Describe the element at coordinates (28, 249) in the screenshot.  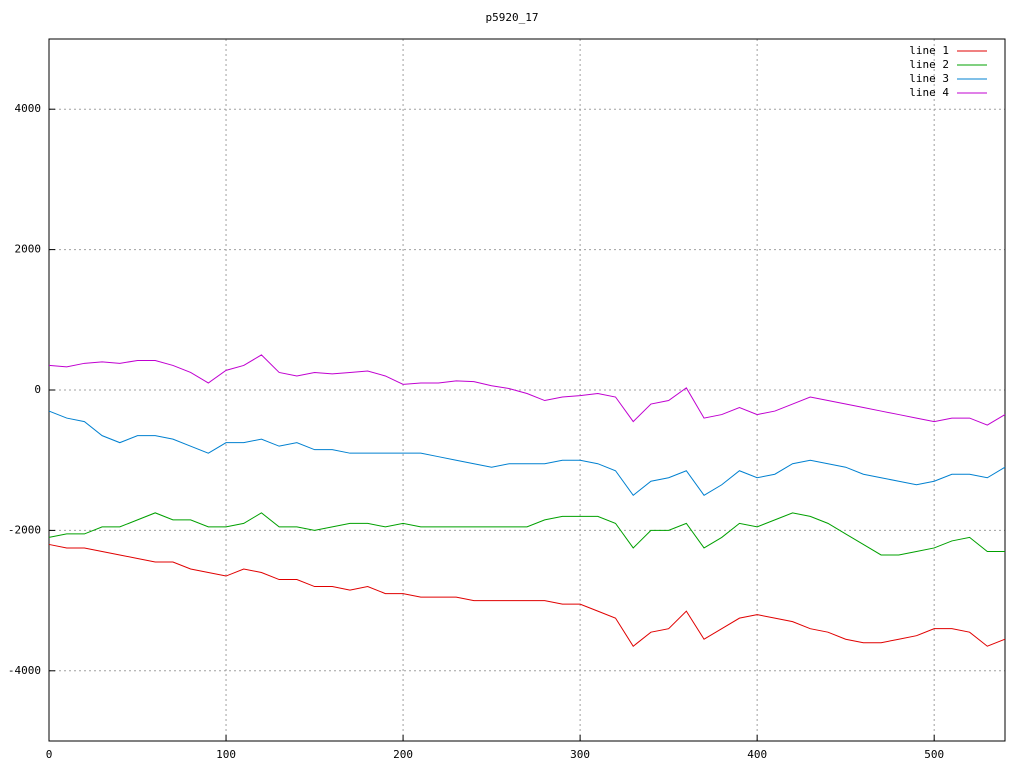
I see `y-tick-label: 2000` at that location.